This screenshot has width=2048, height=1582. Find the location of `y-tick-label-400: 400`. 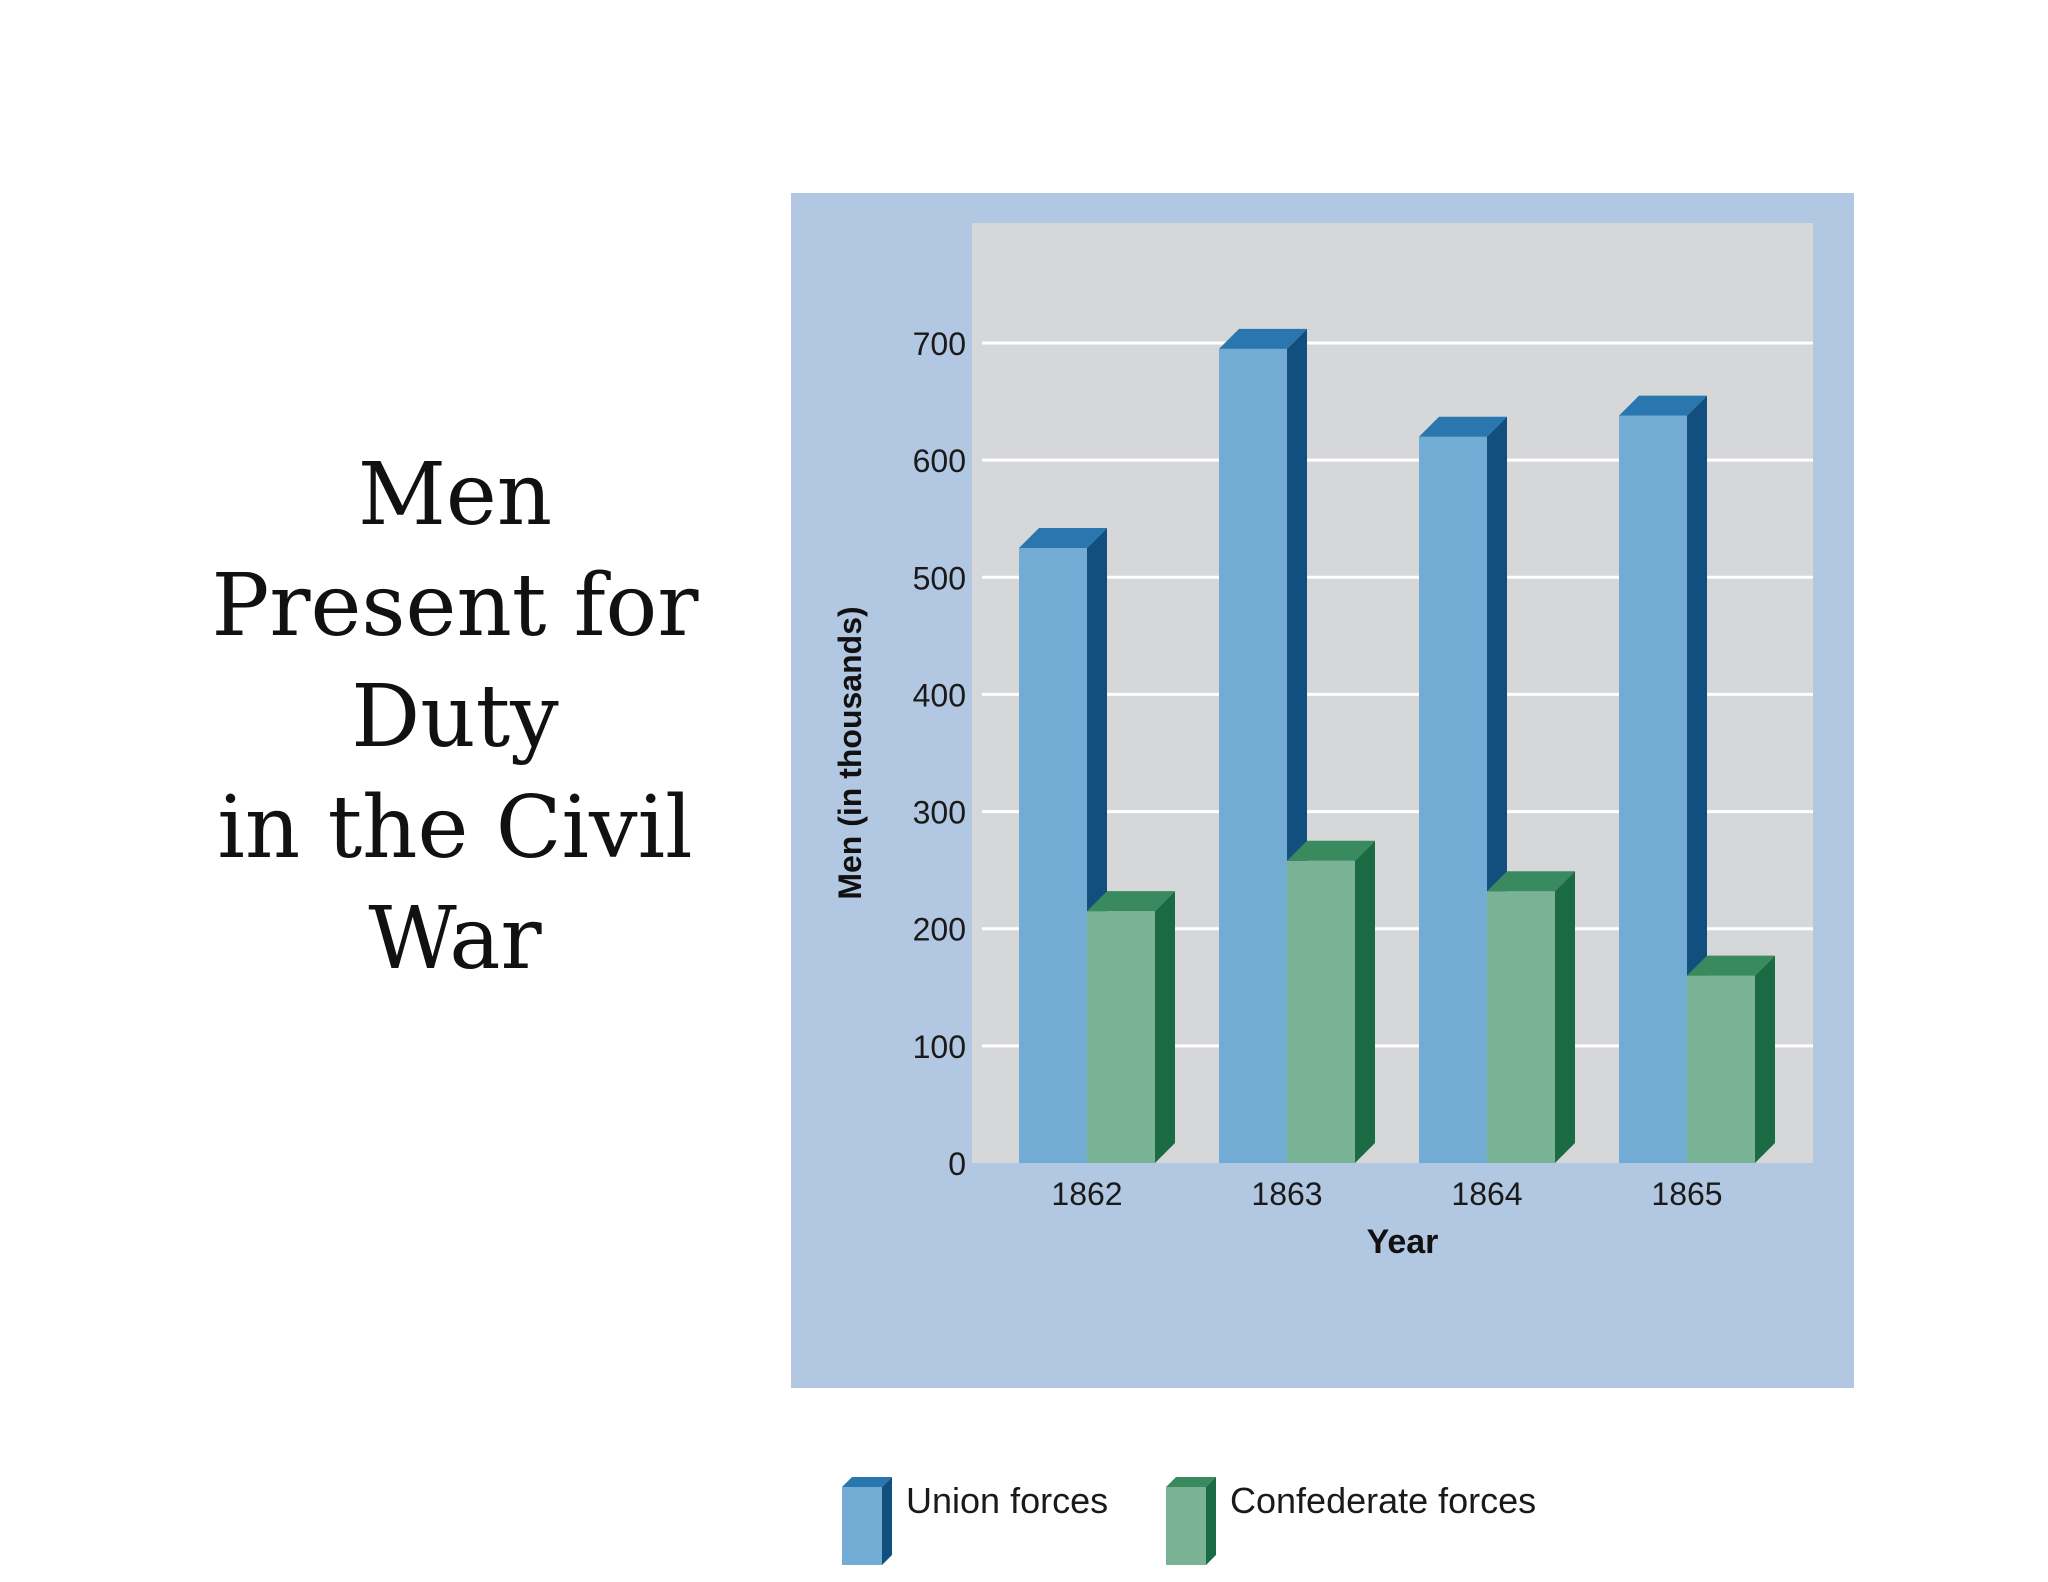

y-tick-label-400: 400 is located at coordinates (939, 695).